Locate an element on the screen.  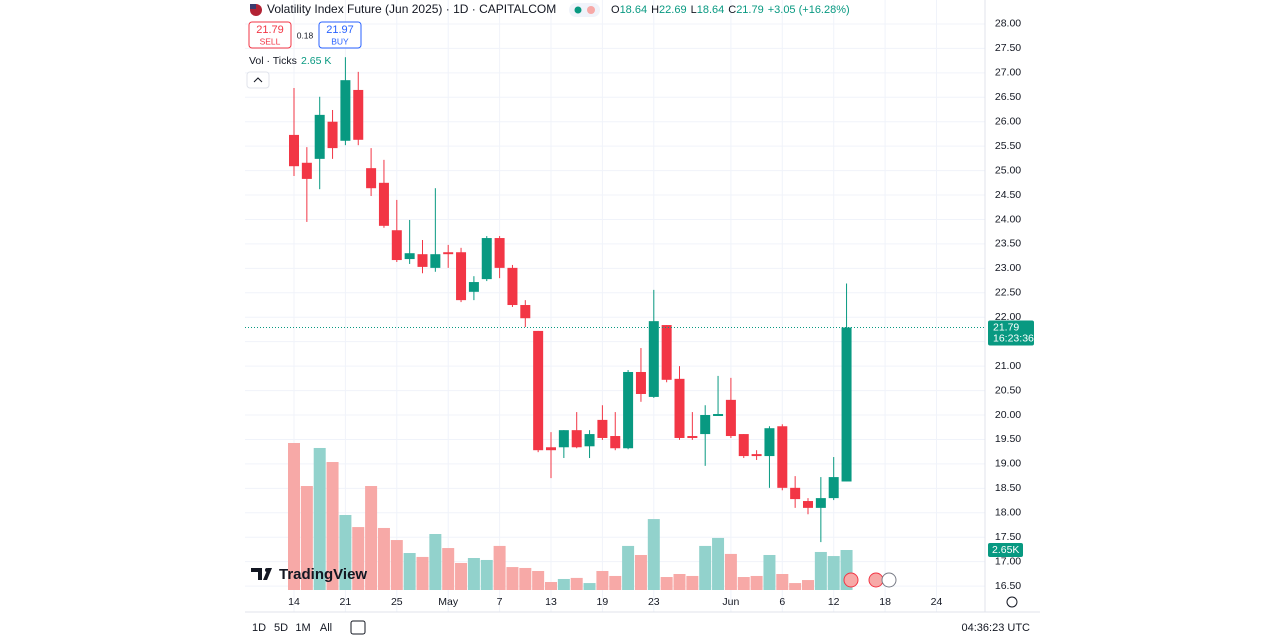
spread: 0.18 is located at coordinates (305, 35).